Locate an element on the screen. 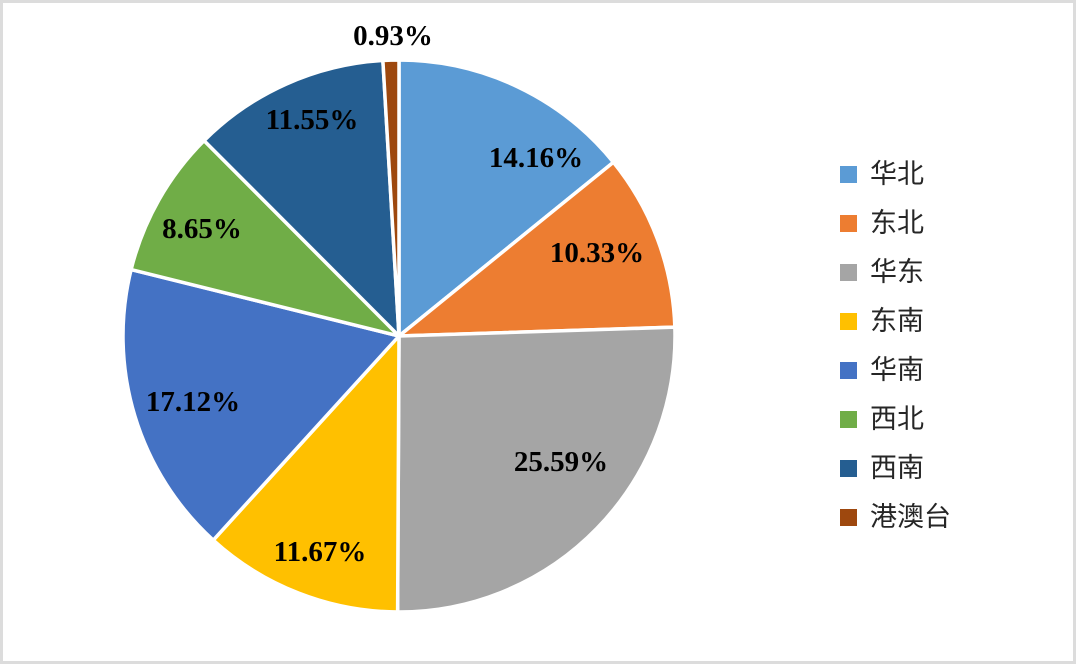  pie-data-label: 0.93% is located at coordinates (393, 36).